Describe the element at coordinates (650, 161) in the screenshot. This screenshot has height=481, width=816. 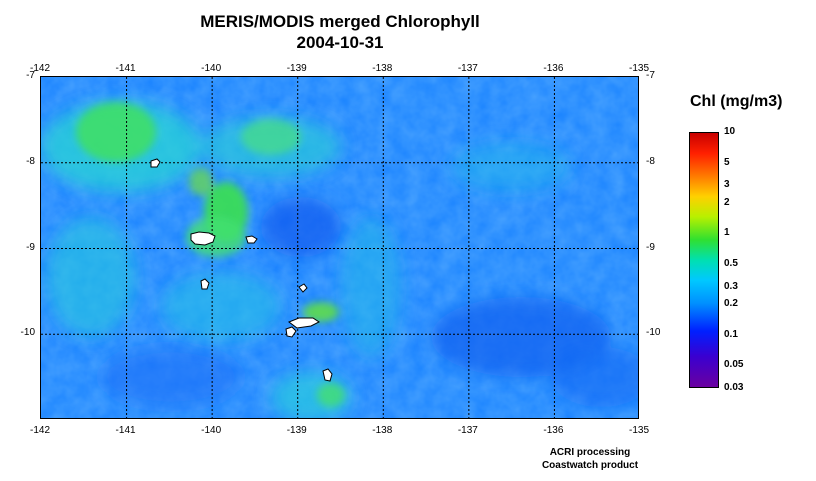
I see `right-lat-tick-label: -8` at that location.